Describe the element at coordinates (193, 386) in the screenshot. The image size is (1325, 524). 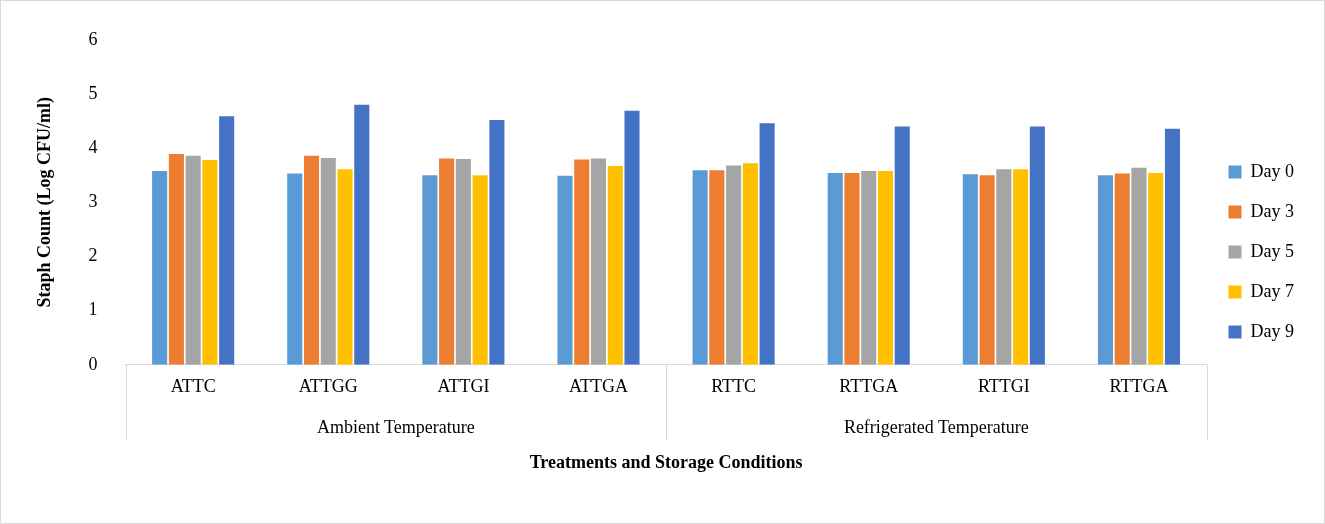
I see `x-tick-label: ATTC` at that location.